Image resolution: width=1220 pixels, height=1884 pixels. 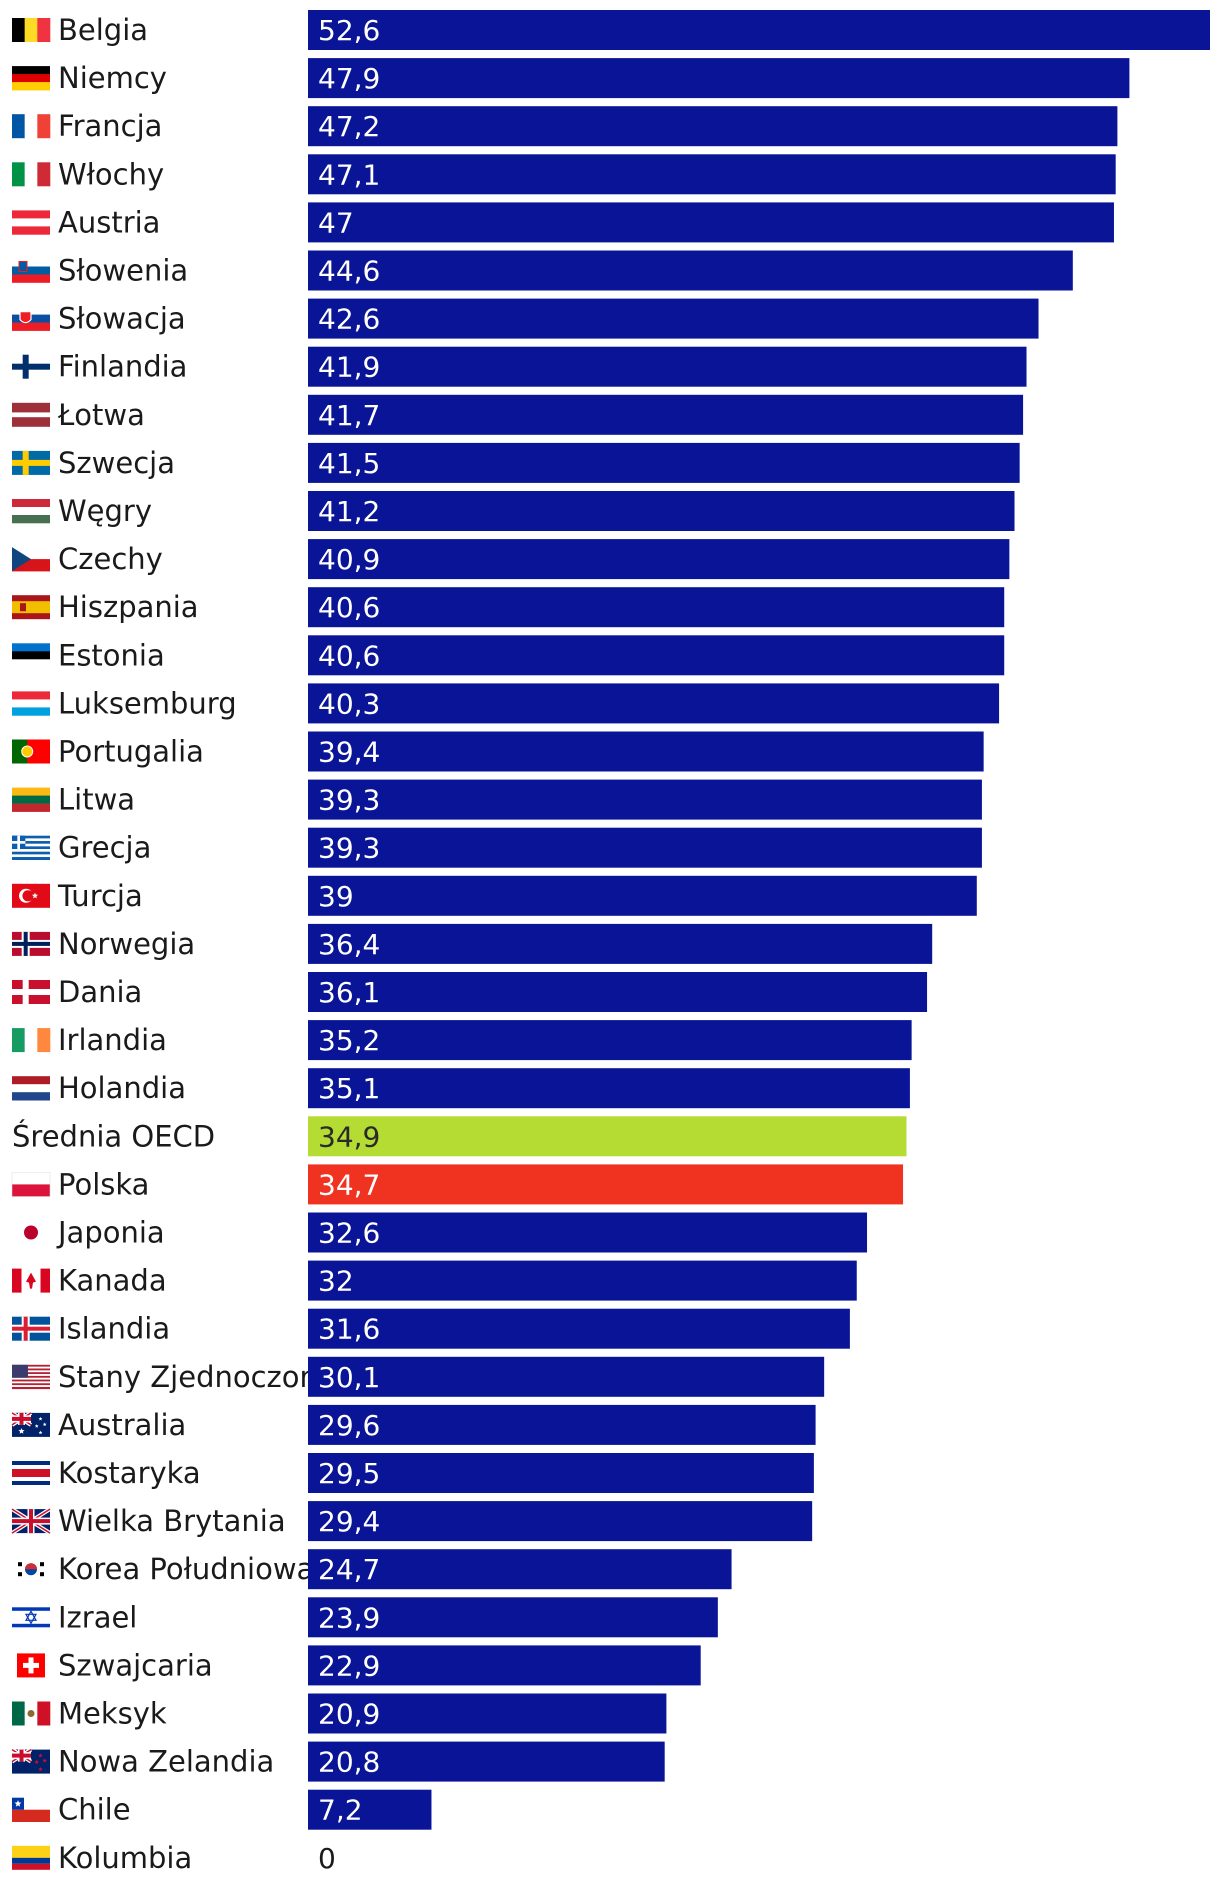 I want to click on data-label: 20,9, so click(x=349, y=1714).